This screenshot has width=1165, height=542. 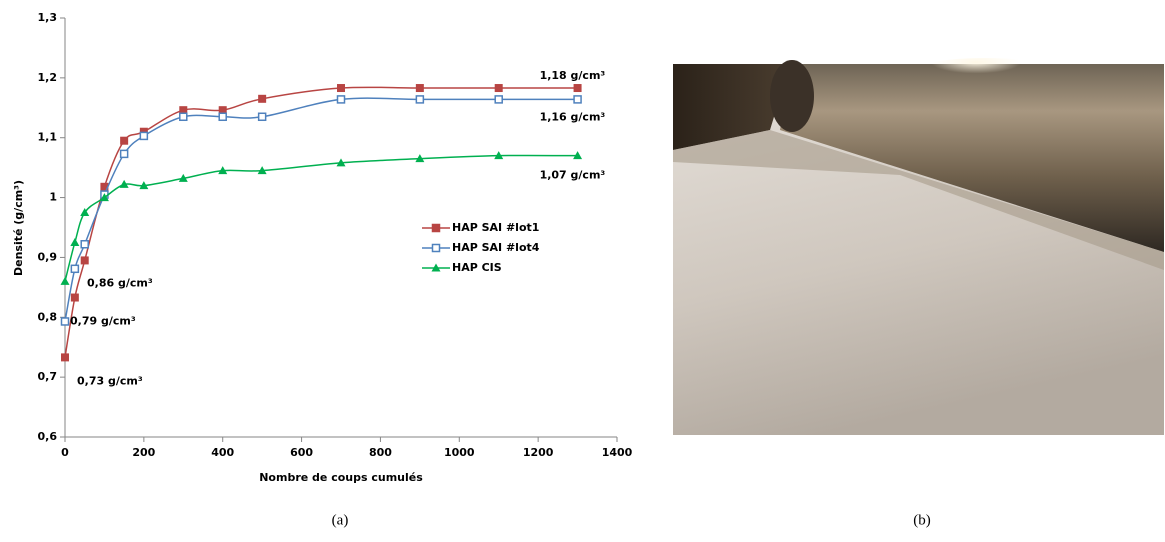 What do you see at coordinates (573, 116) in the screenshot?
I see `data-label: 1,16 g/cm³` at bounding box center [573, 116].